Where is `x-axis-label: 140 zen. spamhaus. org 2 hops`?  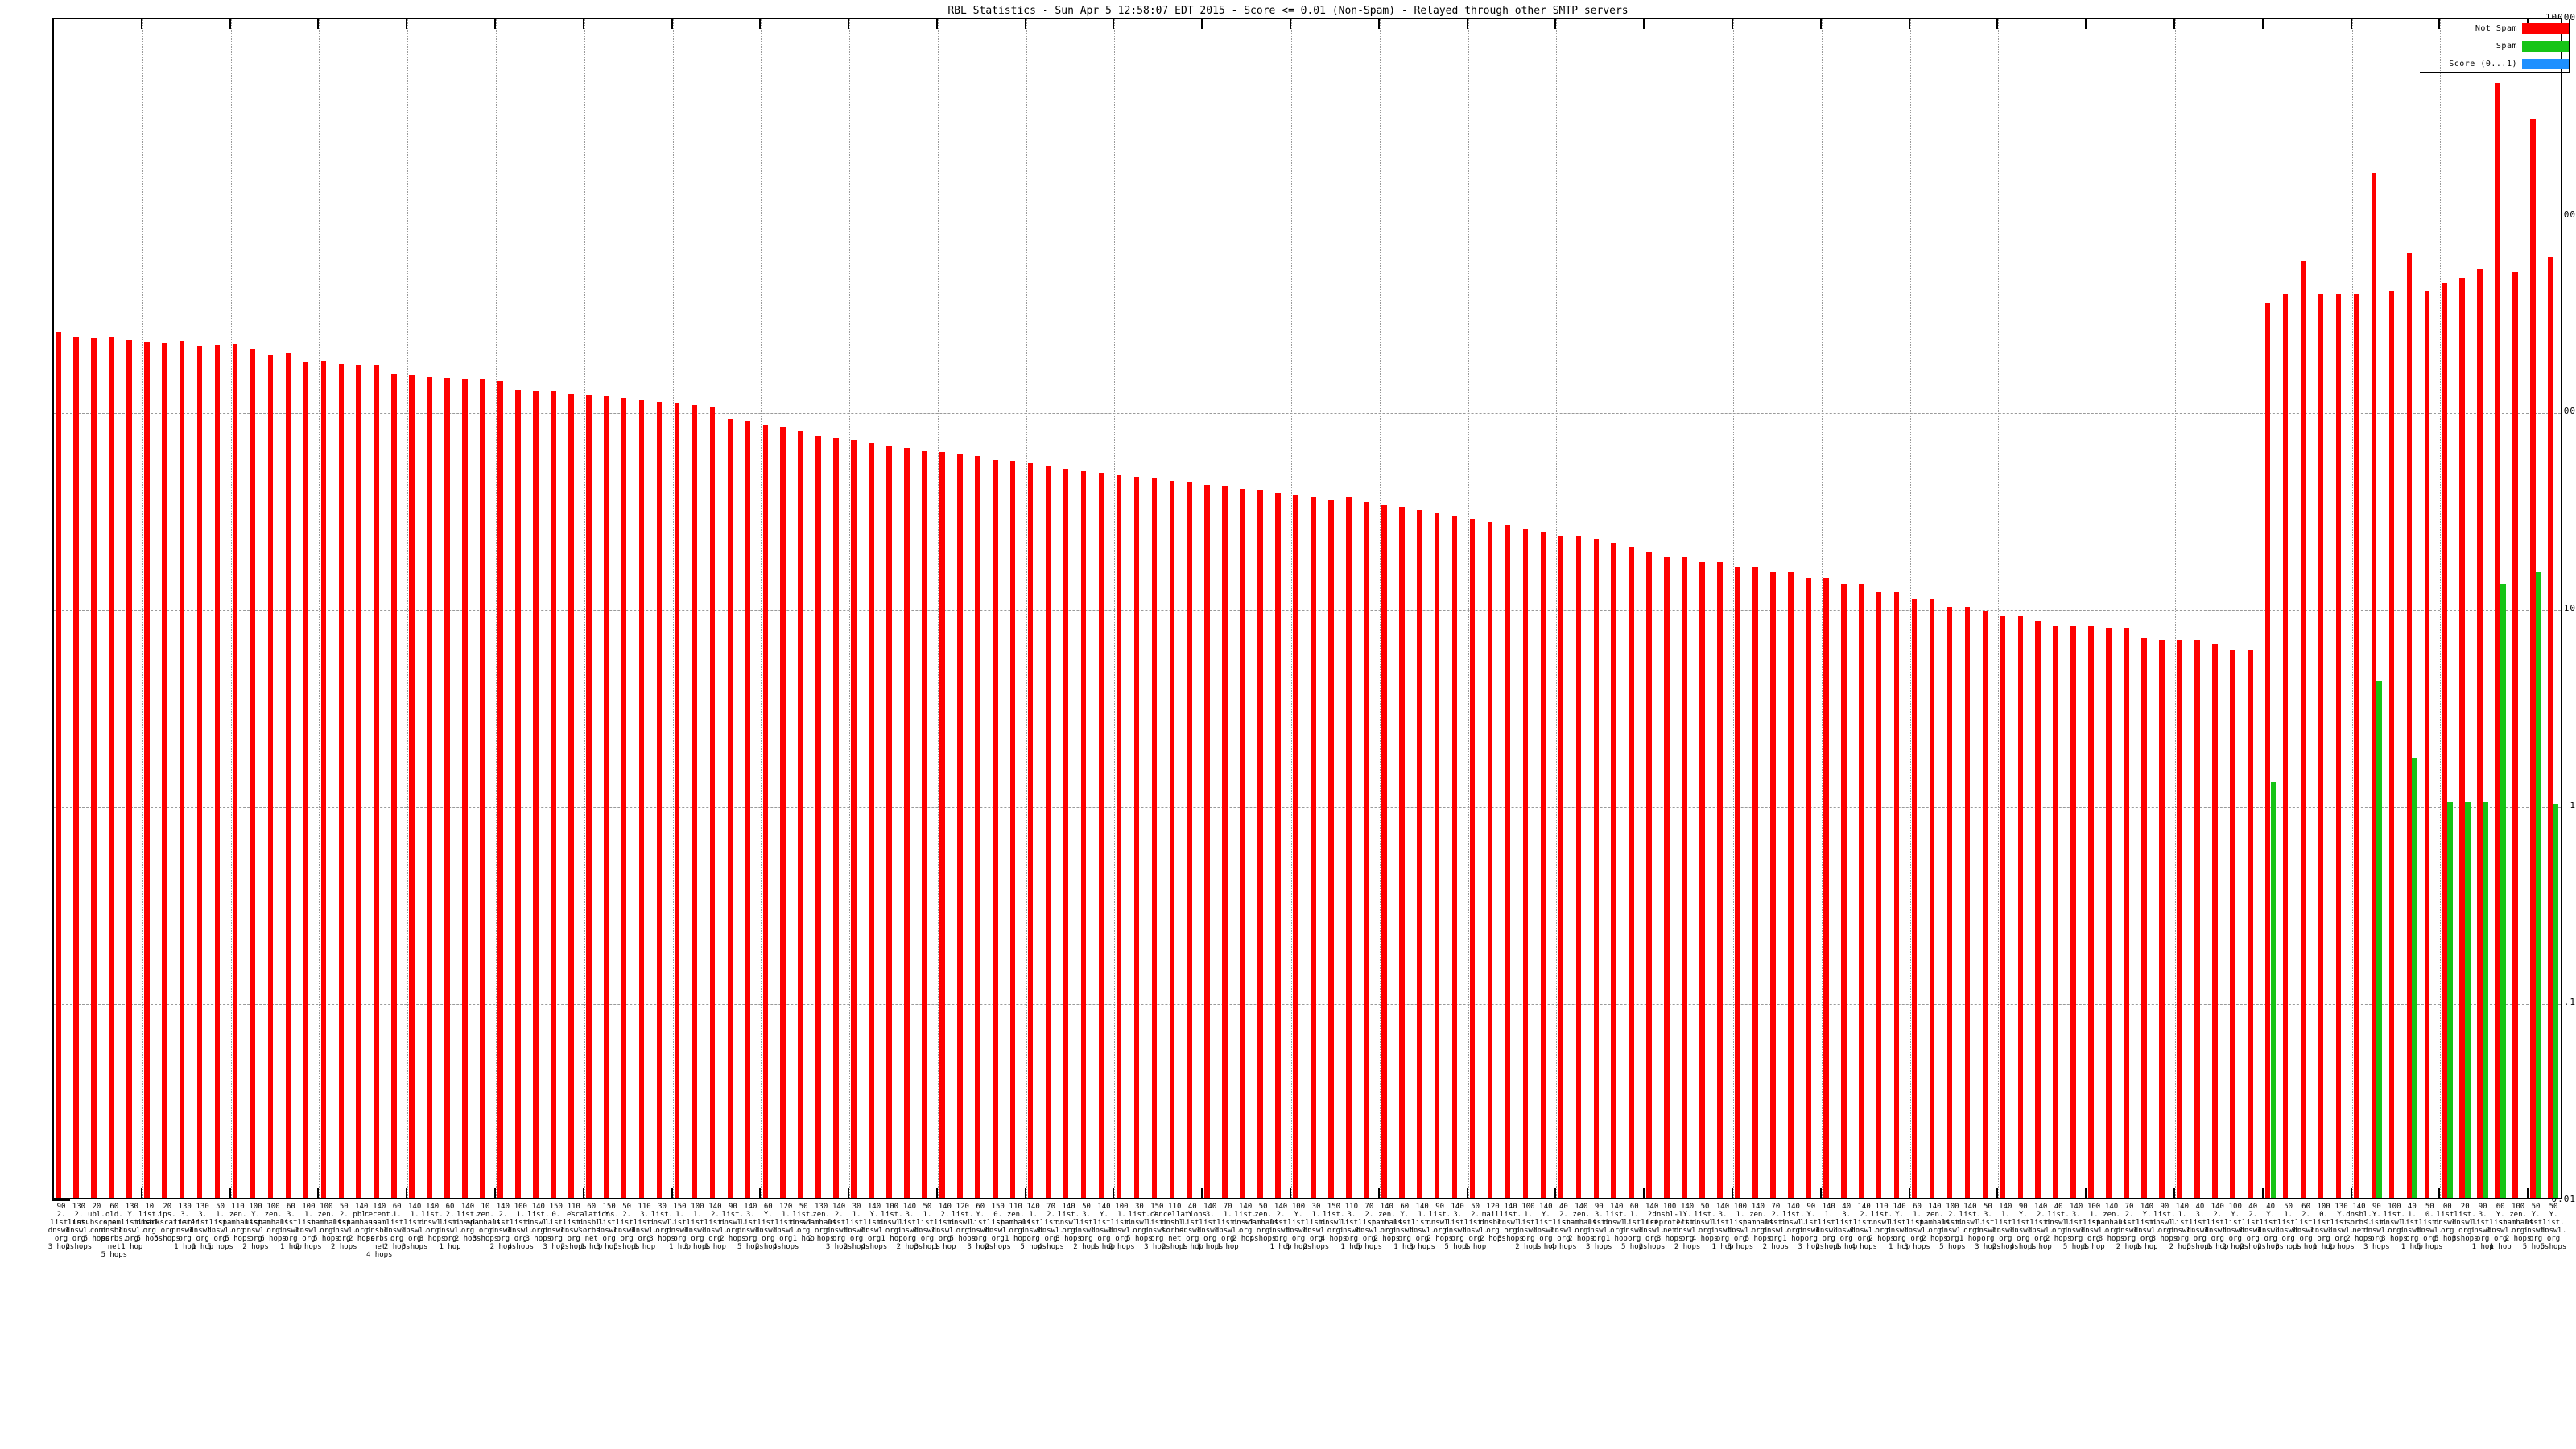 x-axis-label: 140 zen. spamhaus. org 2 hops is located at coordinates (1387, 1223).